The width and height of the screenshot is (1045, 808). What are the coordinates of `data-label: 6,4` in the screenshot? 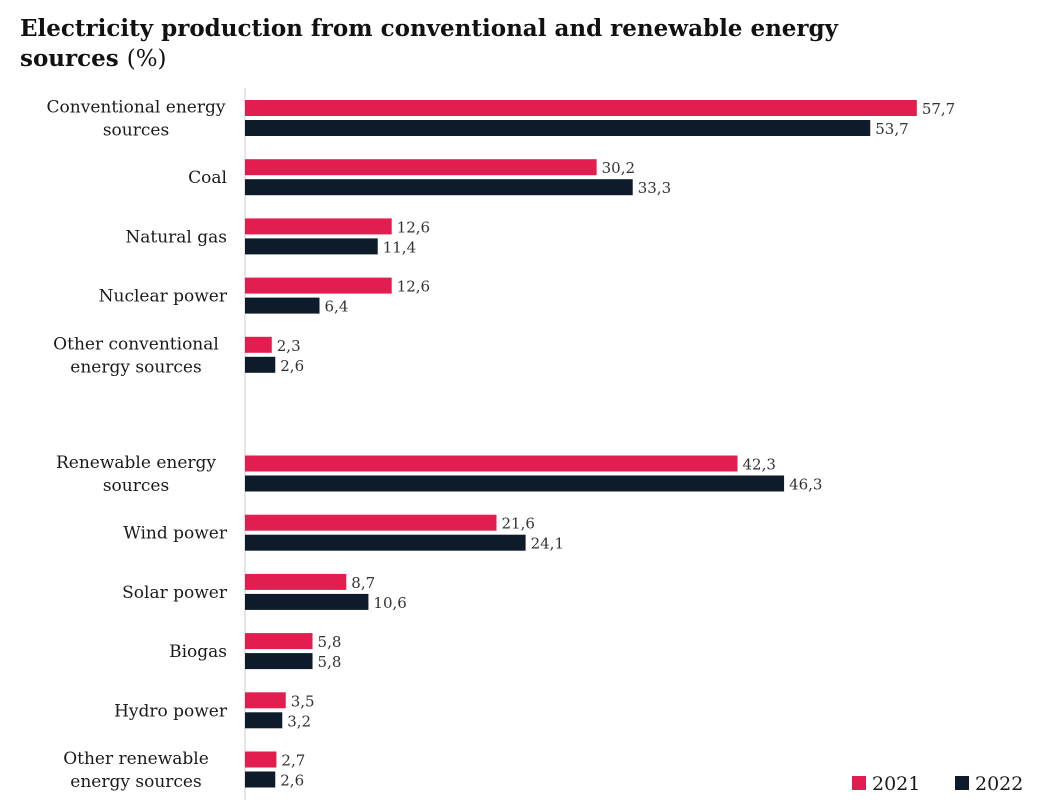 It's located at (337, 307).